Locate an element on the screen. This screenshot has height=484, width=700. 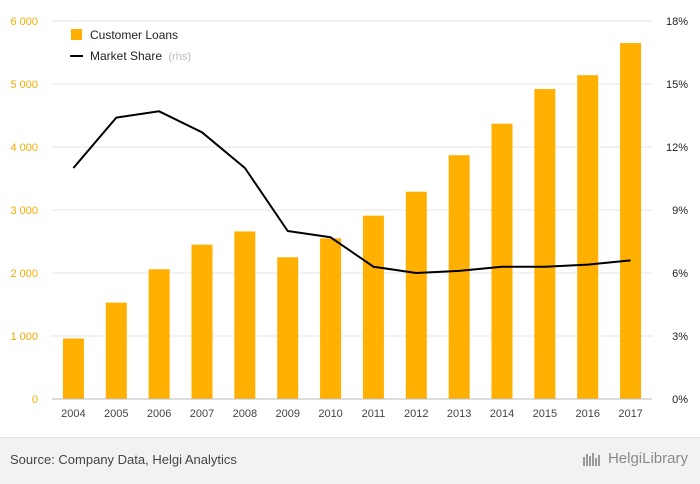
left-tick-label: 3 000 is located at coordinates (24, 211).